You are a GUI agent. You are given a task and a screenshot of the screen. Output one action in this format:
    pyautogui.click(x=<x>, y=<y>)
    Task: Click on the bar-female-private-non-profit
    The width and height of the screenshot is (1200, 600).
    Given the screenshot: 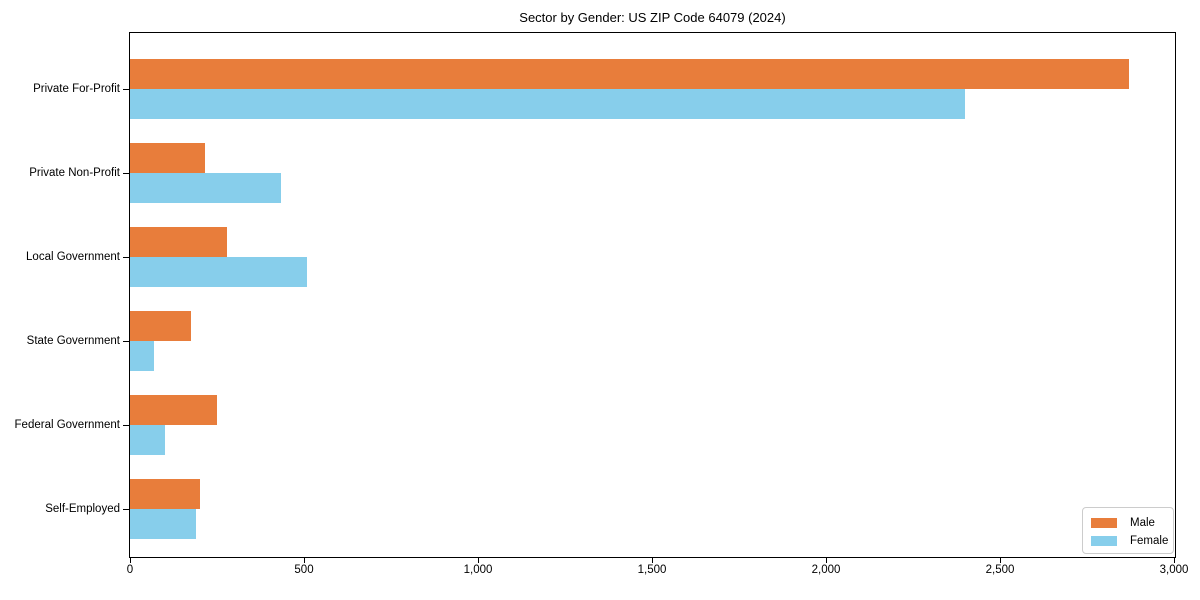 What is the action you would take?
    pyautogui.click(x=206, y=188)
    